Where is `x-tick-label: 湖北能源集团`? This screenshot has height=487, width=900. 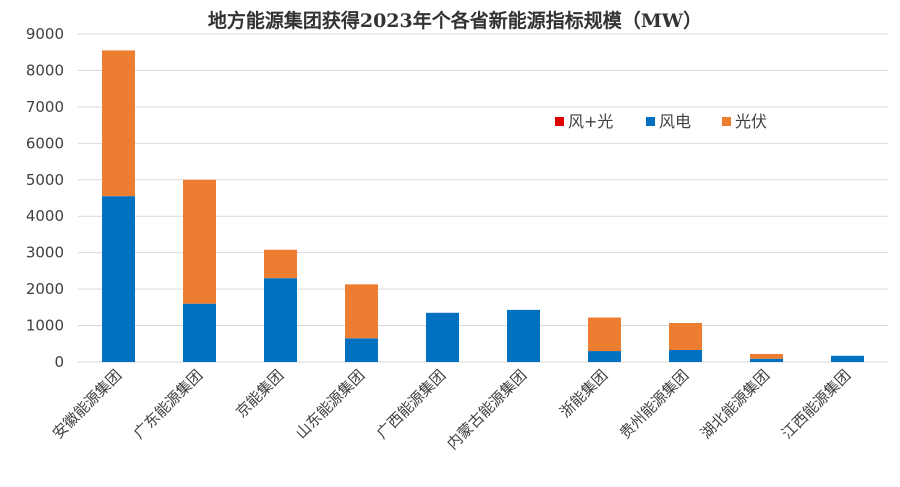
x-tick-label: 湖北能源集团 is located at coordinates (735, 404).